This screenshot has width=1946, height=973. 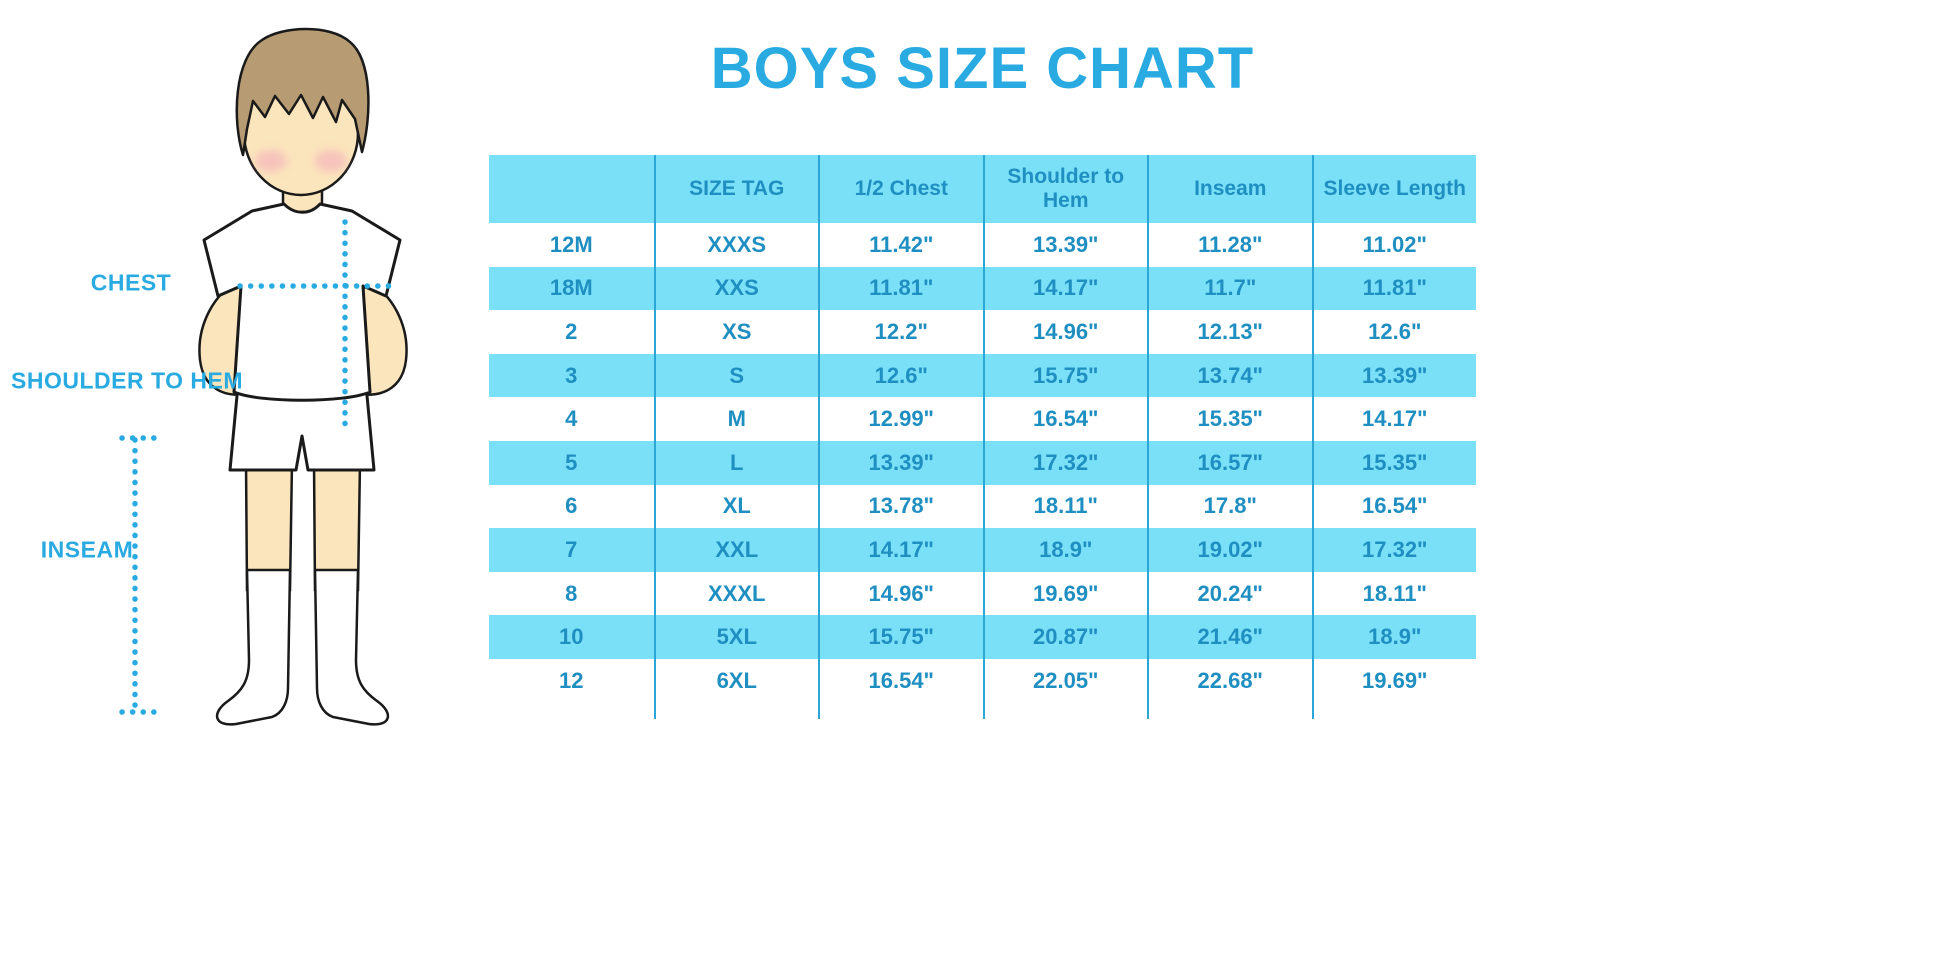 I want to click on boy-right-leg, so click(x=337, y=526).